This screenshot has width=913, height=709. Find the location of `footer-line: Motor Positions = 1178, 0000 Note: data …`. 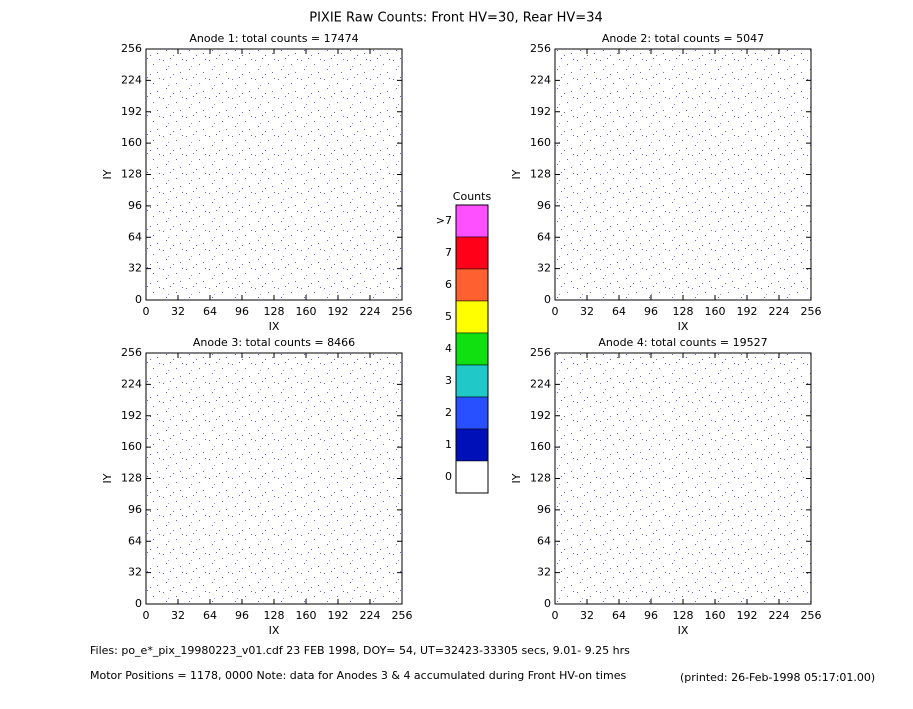

footer-line: Motor Positions = 1178, 0000 Note: data … is located at coordinates (358, 675).